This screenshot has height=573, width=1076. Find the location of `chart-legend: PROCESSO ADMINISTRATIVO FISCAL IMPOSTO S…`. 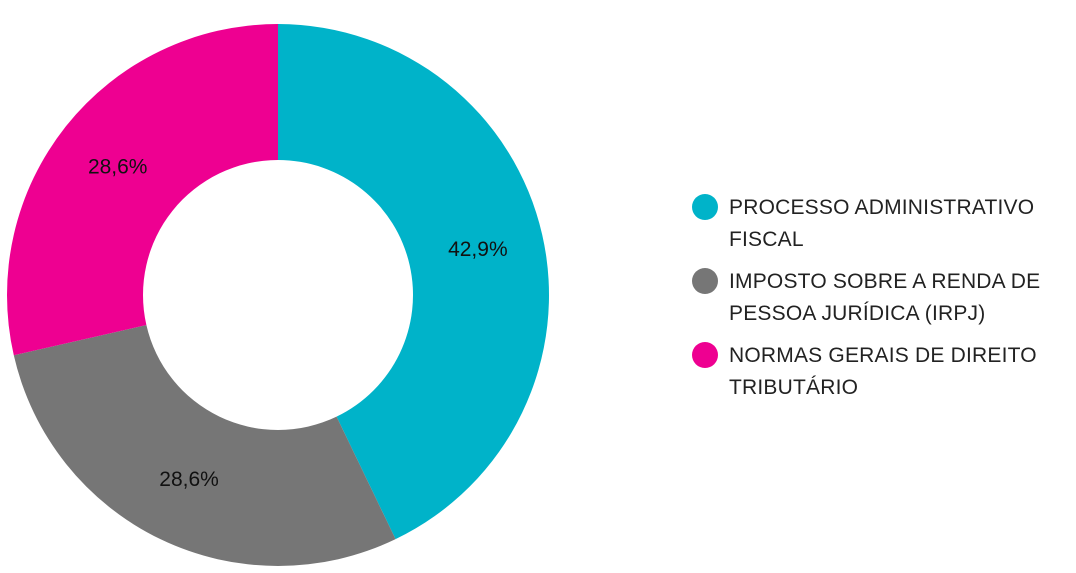

chart-legend: PROCESSO ADMINISTRATIVO FISCAL IMPOSTO S… is located at coordinates (882, 303).